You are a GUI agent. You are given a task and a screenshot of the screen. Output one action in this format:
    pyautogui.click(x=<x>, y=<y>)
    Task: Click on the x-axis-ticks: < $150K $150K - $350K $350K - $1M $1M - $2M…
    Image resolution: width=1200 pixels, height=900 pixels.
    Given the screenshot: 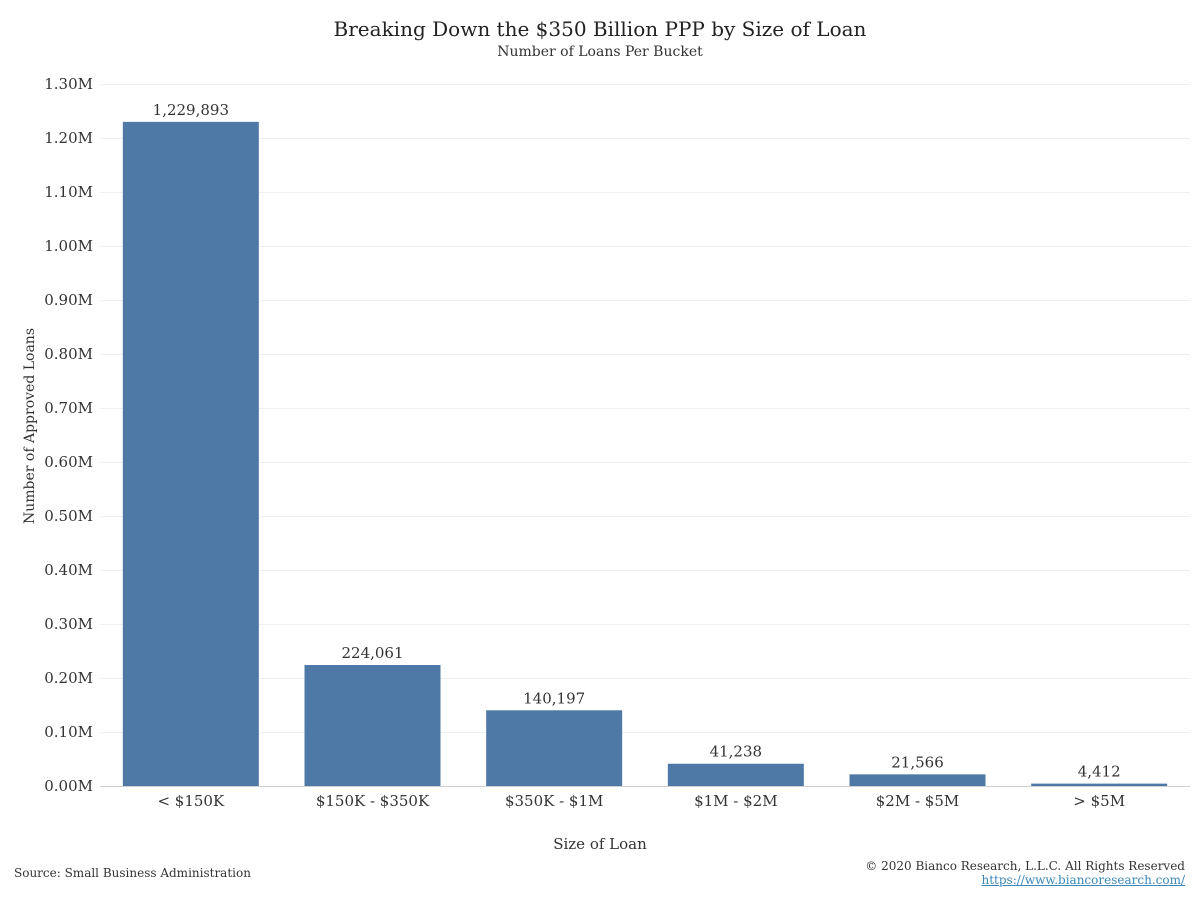 What is the action you would take?
    pyautogui.click(x=641, y=801)
    